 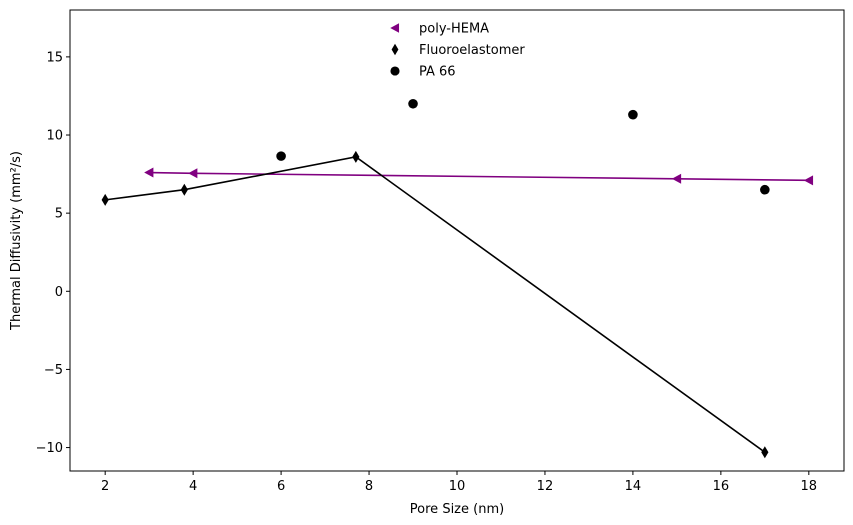 I want to click on x-tick-label: 8, so click(x=369, y=486).